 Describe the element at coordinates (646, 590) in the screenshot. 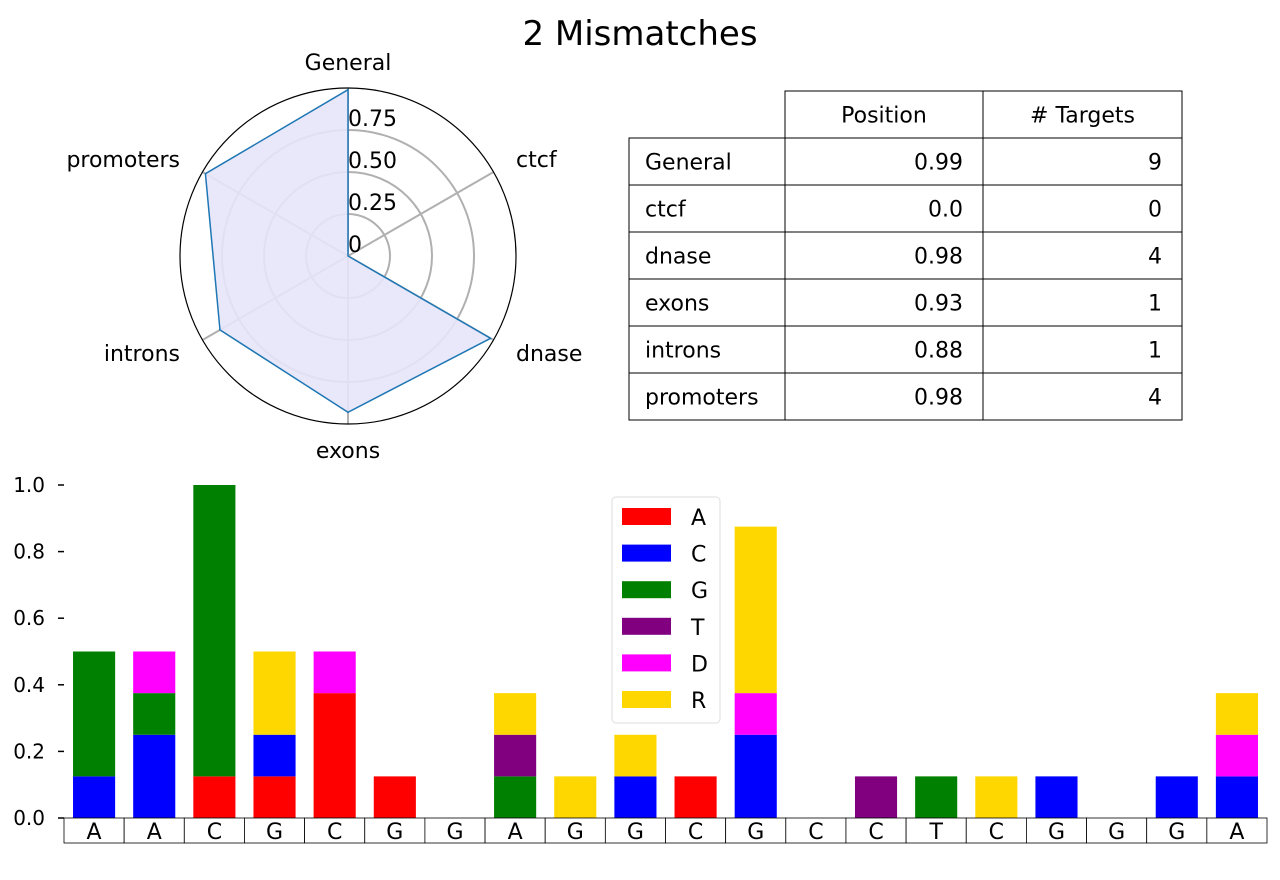

I see `legend-swatch-G` at that location.